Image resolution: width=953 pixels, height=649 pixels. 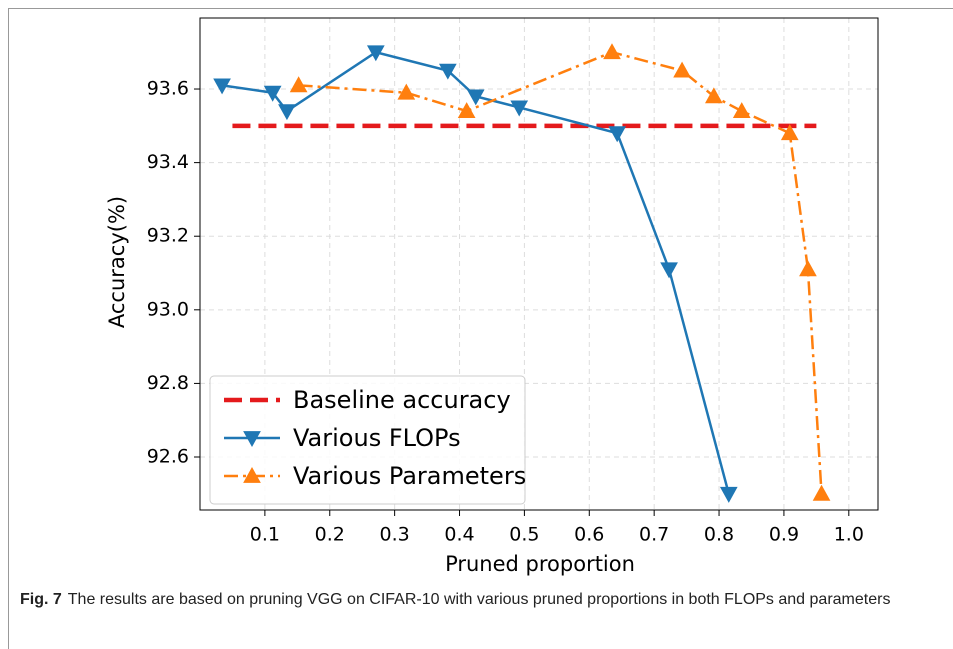 What do you see at coordinates (402, 400) in the screenshot?
I see `legend-label: Baseline accuracy` at bounding box center [402, 400].